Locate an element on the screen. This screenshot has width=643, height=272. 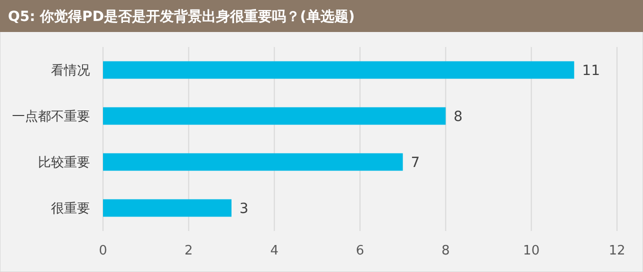
x-tick-label: 2 is located at coordinates (188, 251).